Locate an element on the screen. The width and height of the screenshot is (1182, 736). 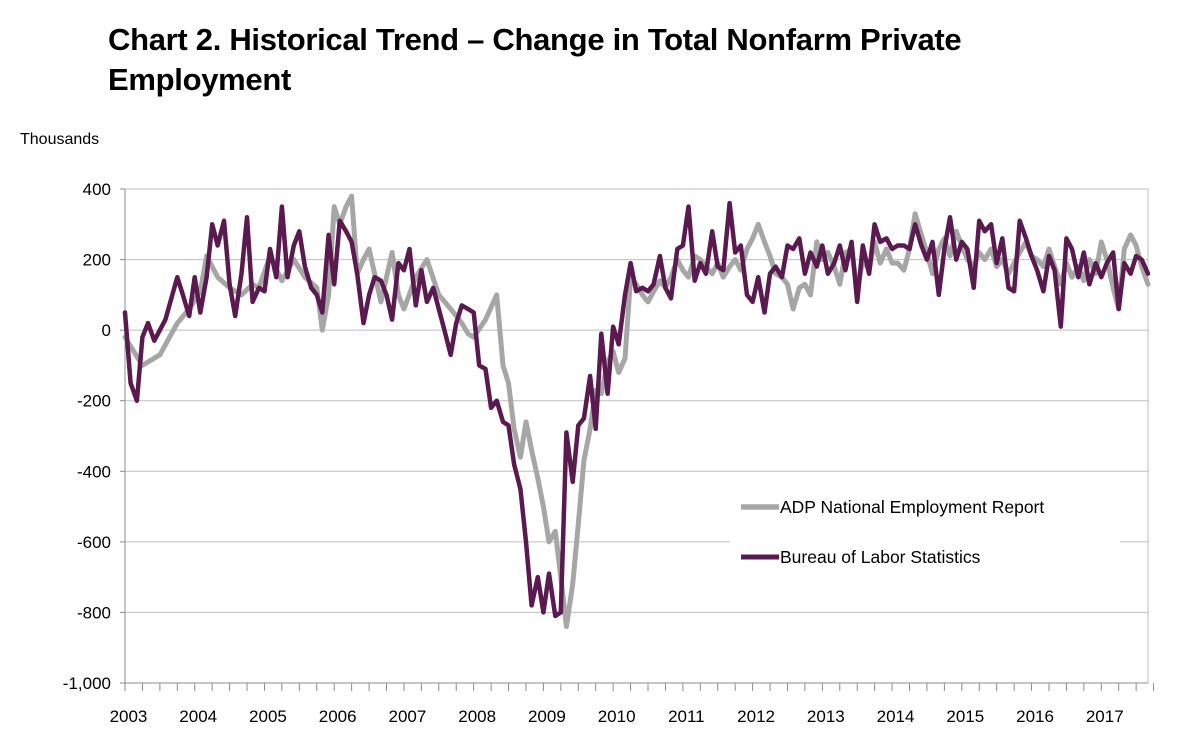
y-tick-labels: 400 200 0 -200 -400 -600 -800 -1,000 is located at coordinates (87, 436).